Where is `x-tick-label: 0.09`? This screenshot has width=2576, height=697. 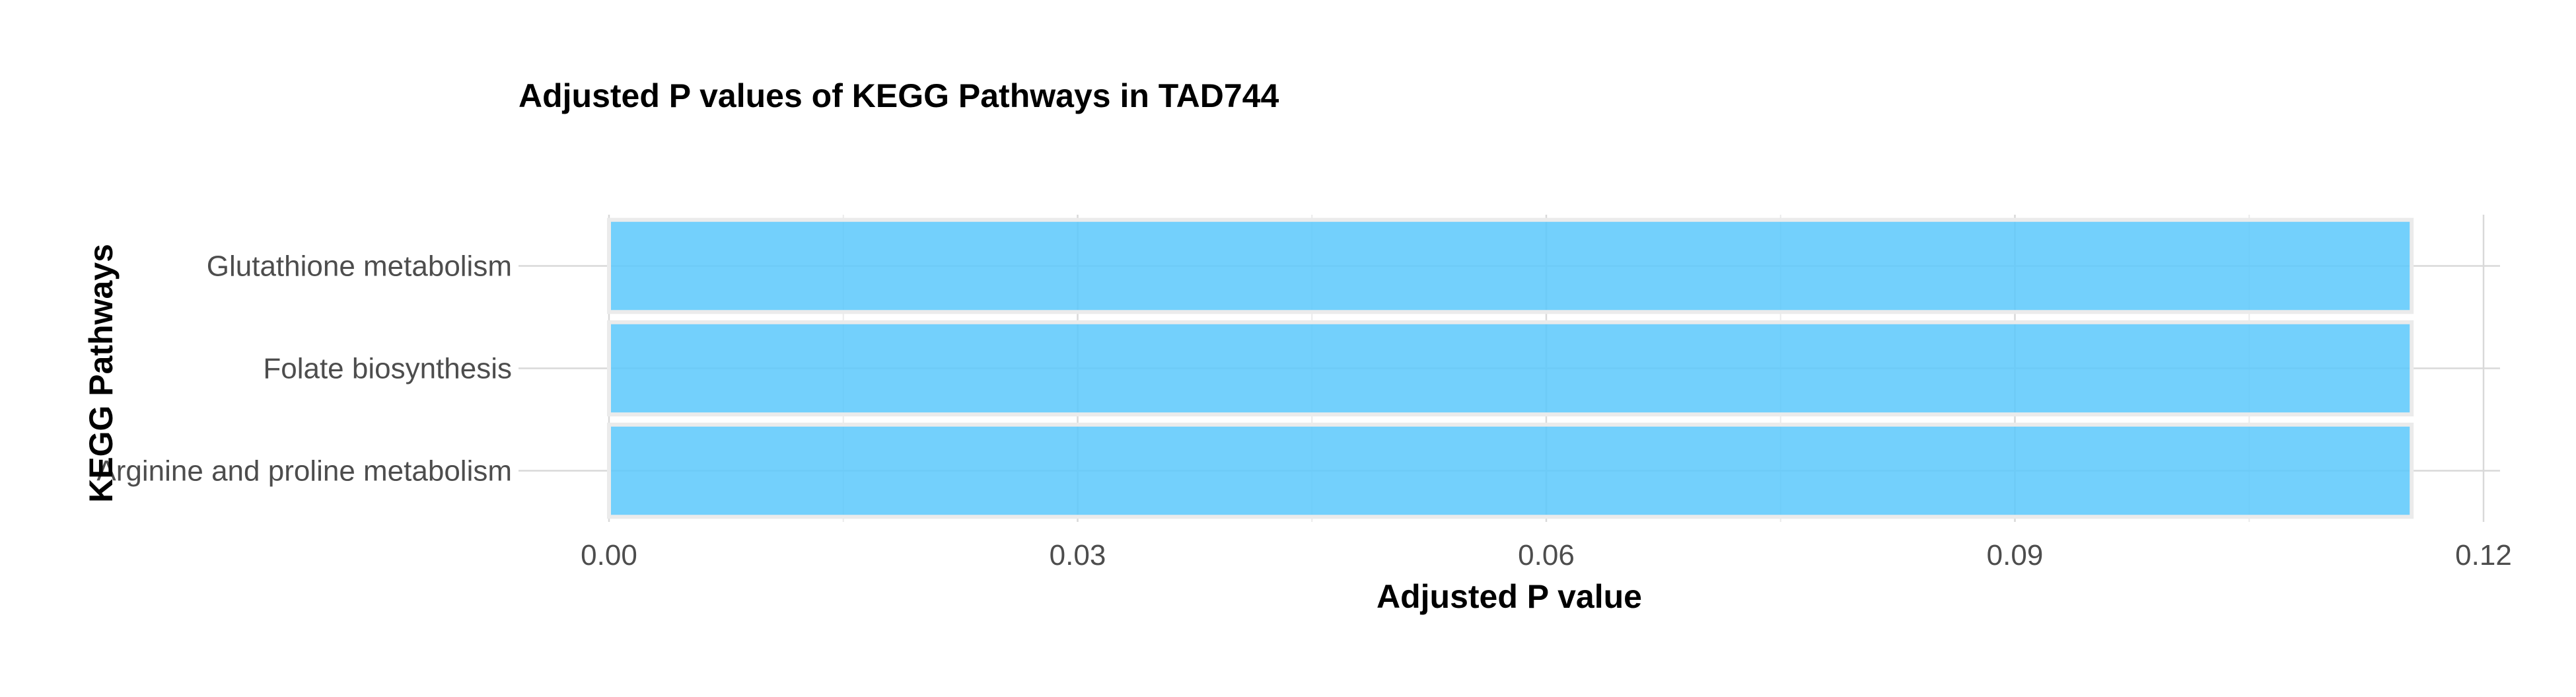
x-tick-label: 0.09 is located at coordinates (2016, 555).